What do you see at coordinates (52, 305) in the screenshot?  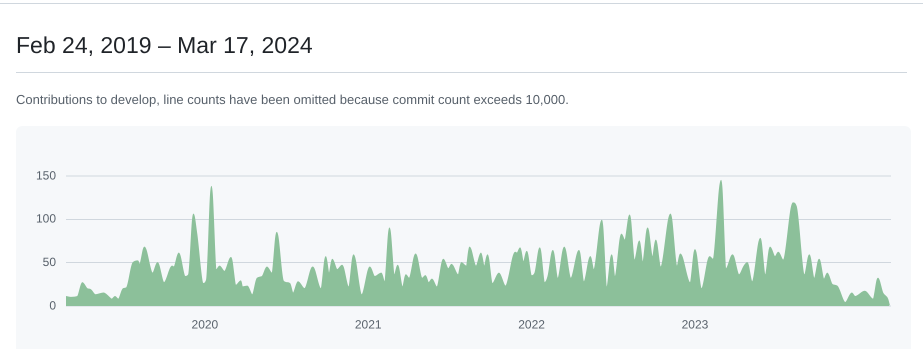 I see `y-tick-label: 0` at bounding box center [52, 305].